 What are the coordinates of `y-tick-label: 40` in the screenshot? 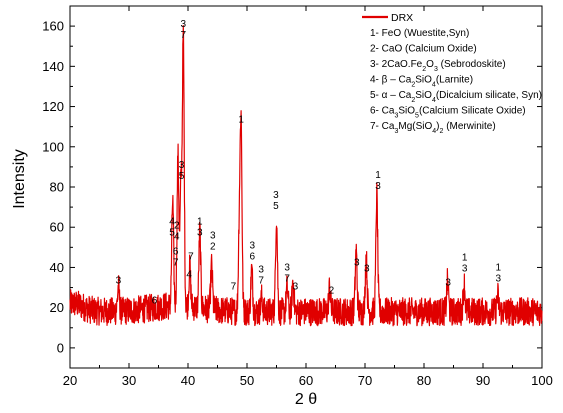 It's located at (57, 267).